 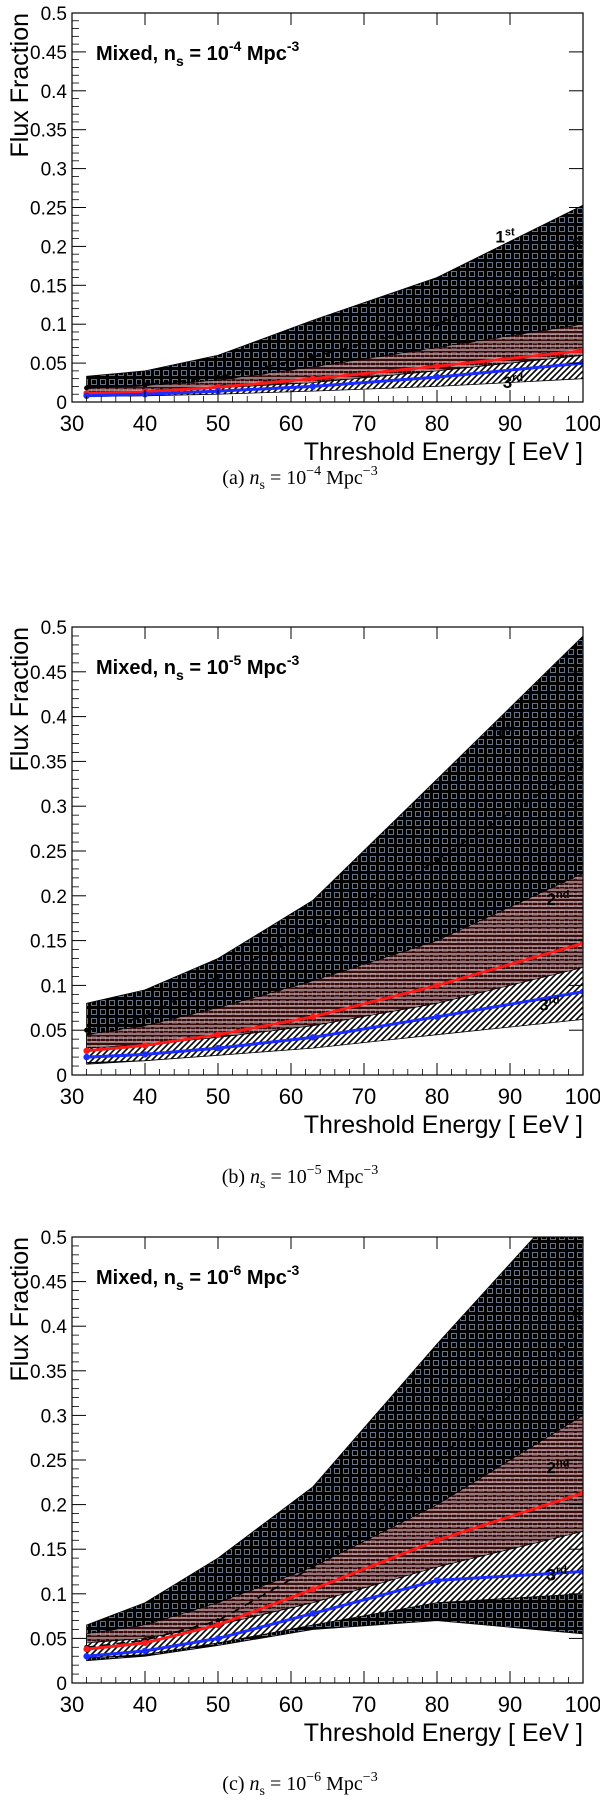 I want to click on x-tick-label: 60, so click(x=291, y=1096).